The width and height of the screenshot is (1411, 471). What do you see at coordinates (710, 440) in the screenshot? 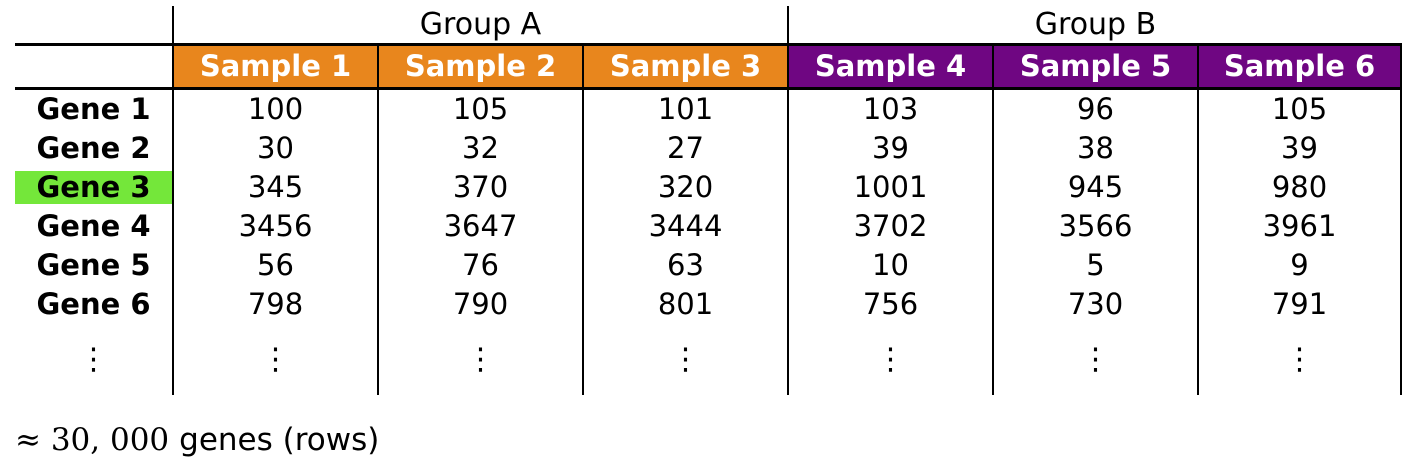
I see `row-count-caption: ≈ 30, 000 genes (rows)` at bounding box center [710, 440].